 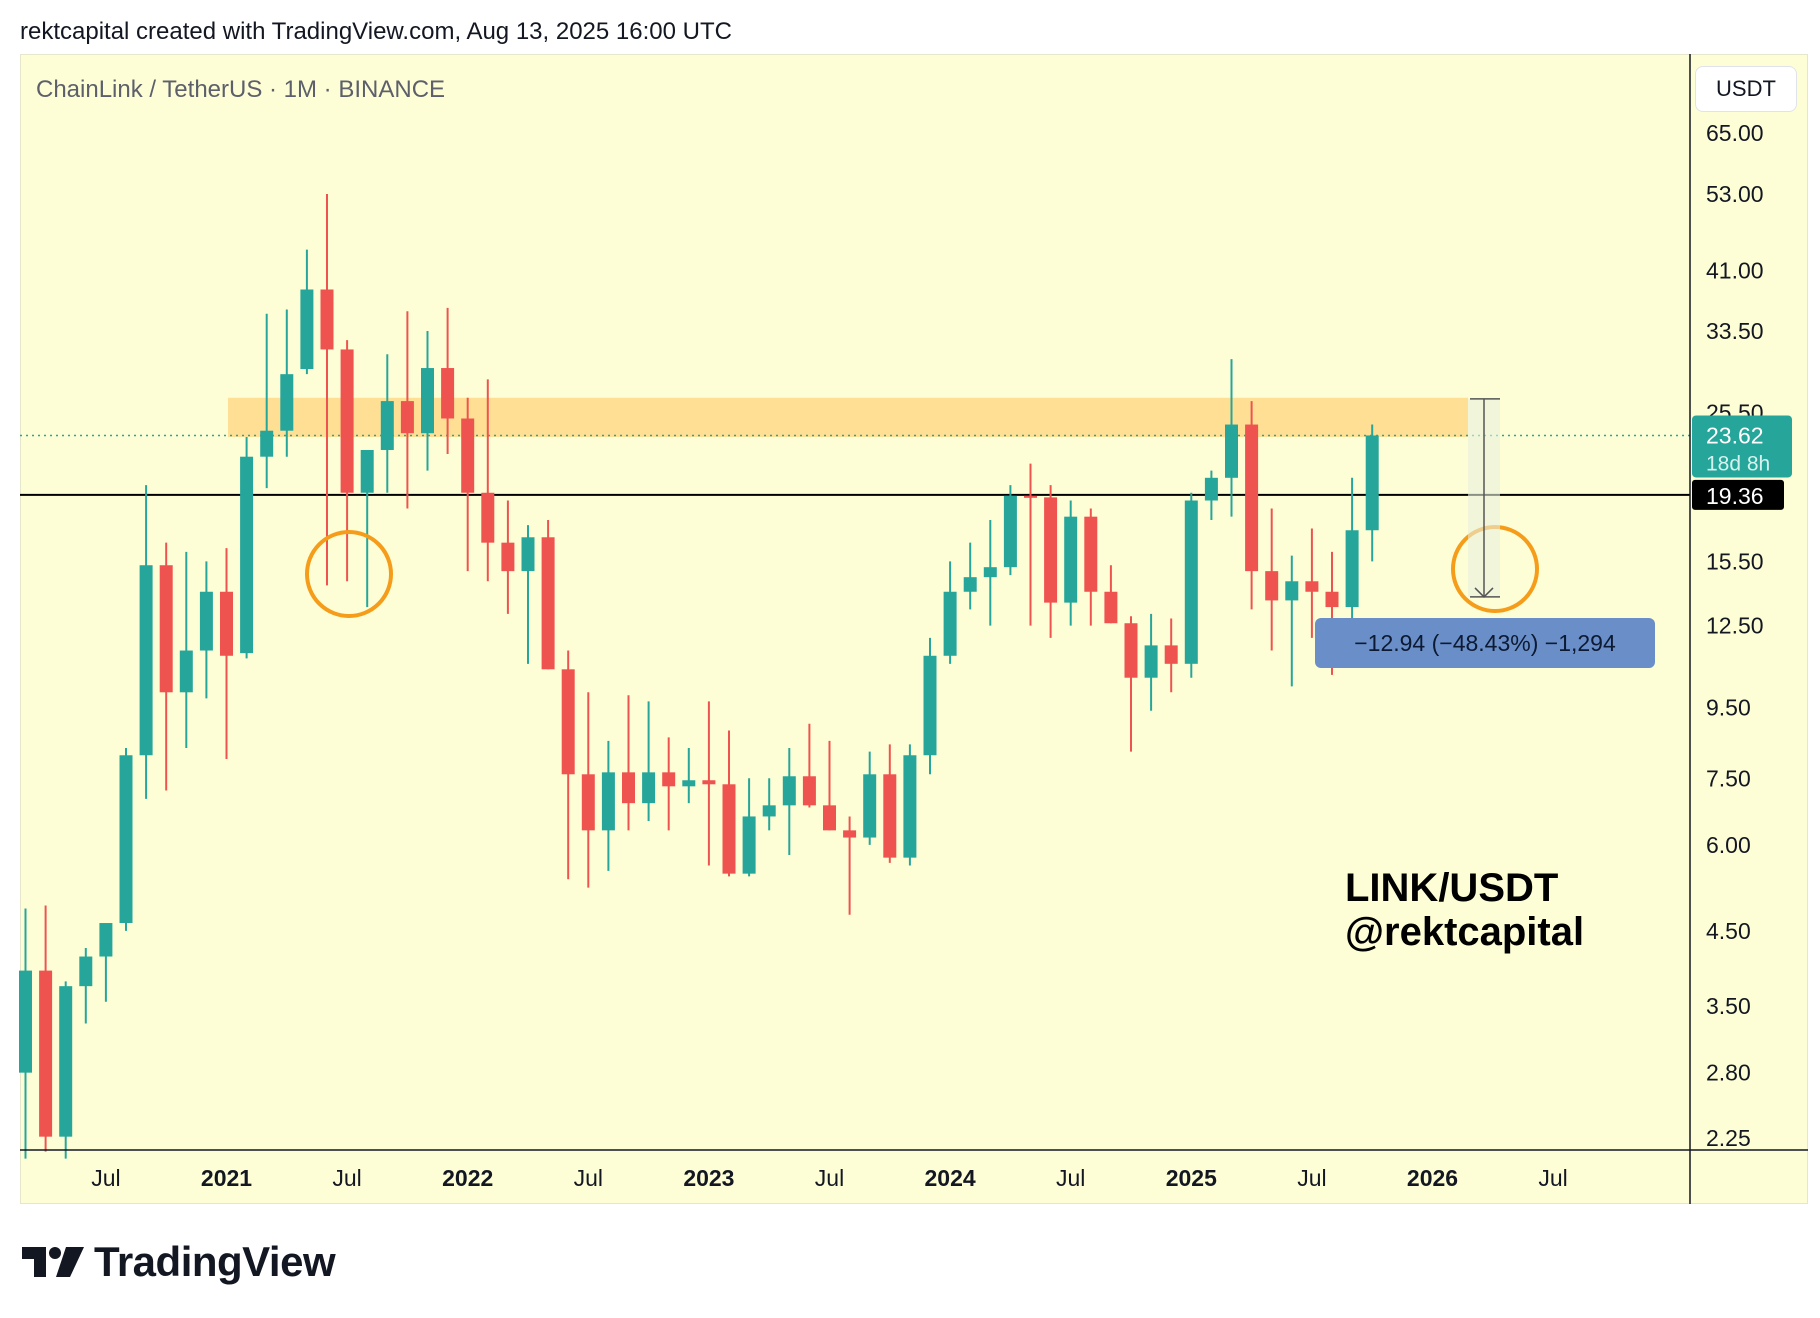 I want to click on price-tick-label: 6.00, so click(x=1728, y=845).